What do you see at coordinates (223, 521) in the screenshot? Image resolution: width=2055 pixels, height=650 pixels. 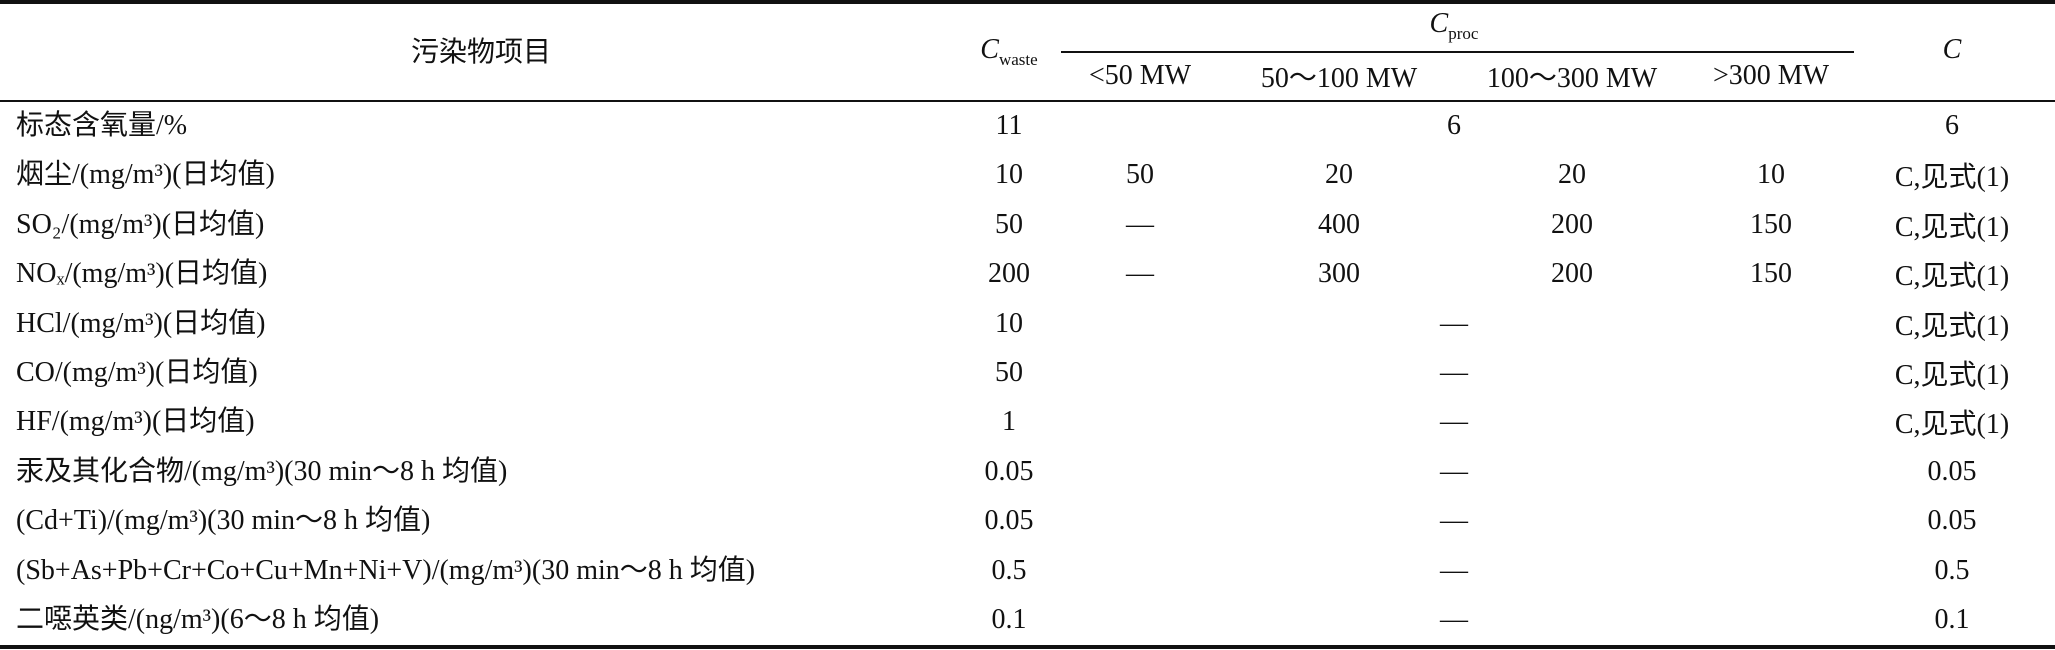 I see `row-item: (Cd+Ti)/(mg/m³)(30 min～8 h 均值)` at bounding box center [223, 521].